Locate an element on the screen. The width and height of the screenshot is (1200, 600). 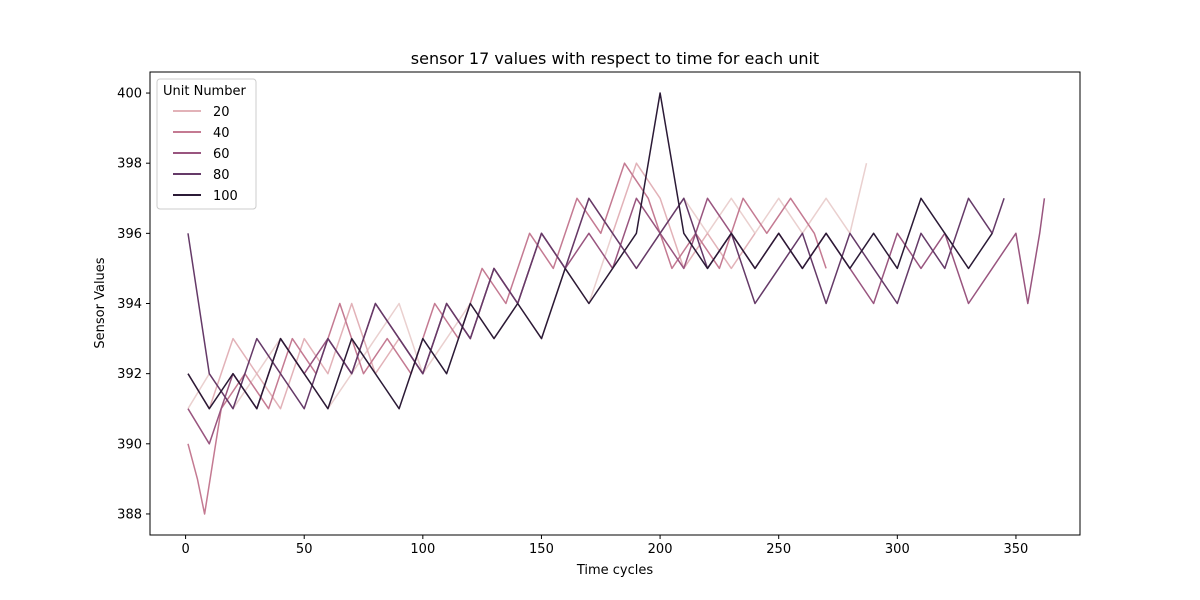
y-tick-label: 396 is located at coordinates (129, 234).